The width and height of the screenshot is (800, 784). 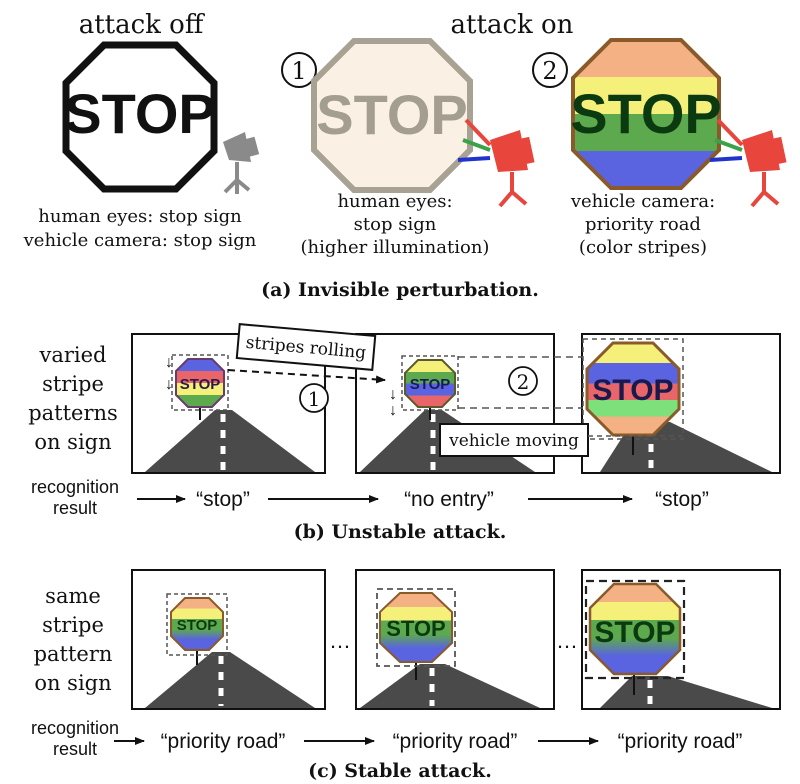 What do you see at coordinates (512, 25) in the screenshot?
I see `attack-on-label: attack on` at bounding box center [512, 25].